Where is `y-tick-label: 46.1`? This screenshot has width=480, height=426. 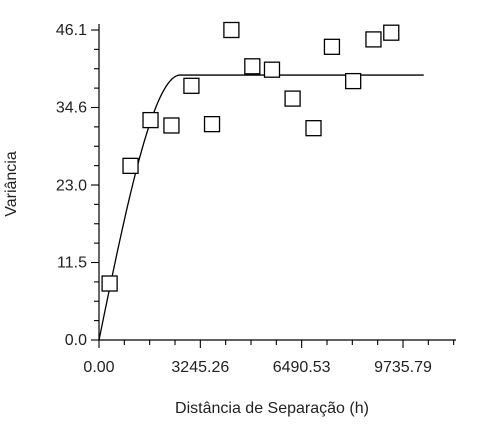 y-tick-label: 46.1 is located at coordinates (71, 30).